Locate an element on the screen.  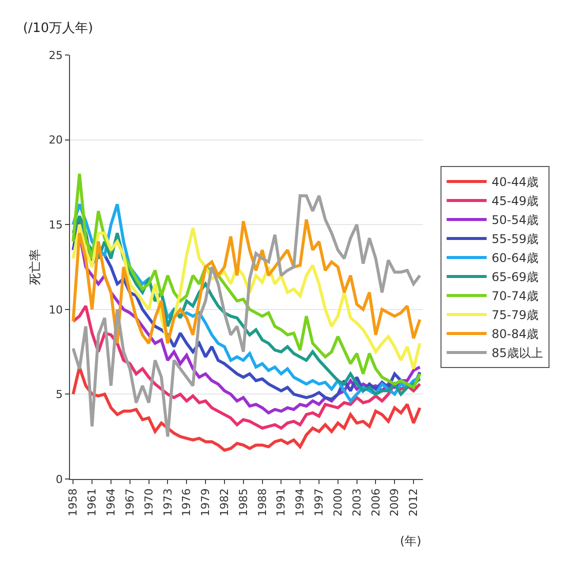
y-tick-label: 15 is located at coordinates (55, 225).